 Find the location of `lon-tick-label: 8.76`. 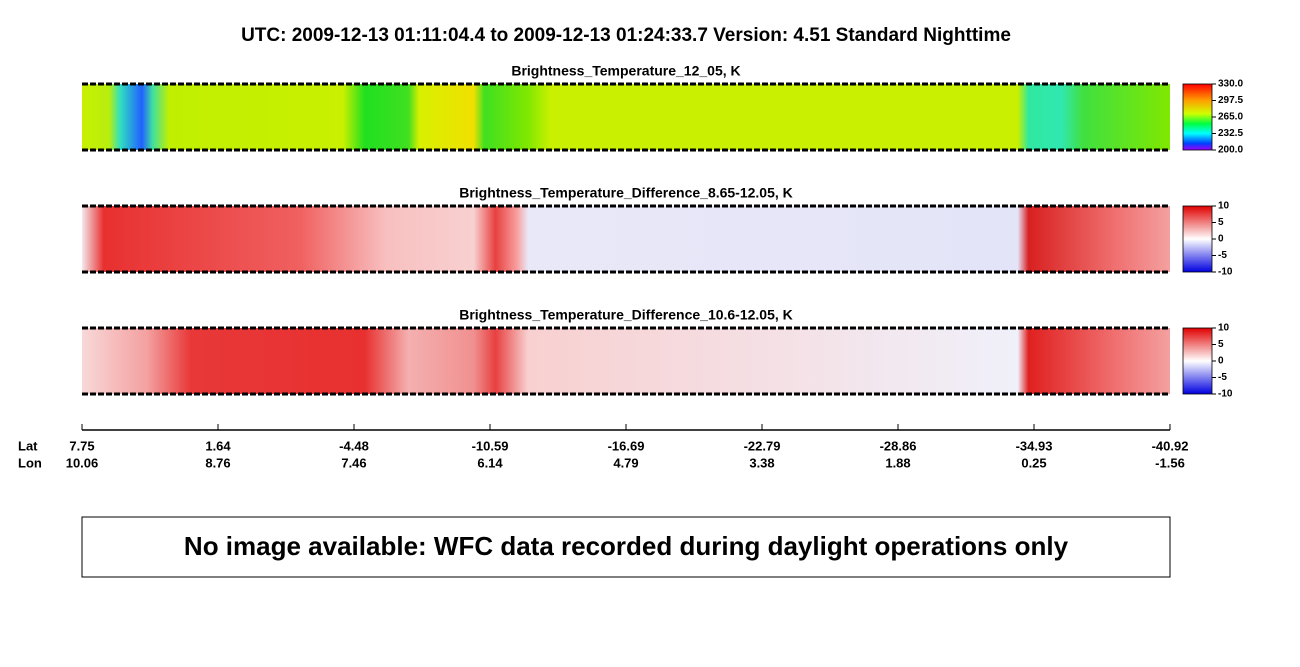

lon-tick-label: 8.76 is located at coordinates (217, 462).